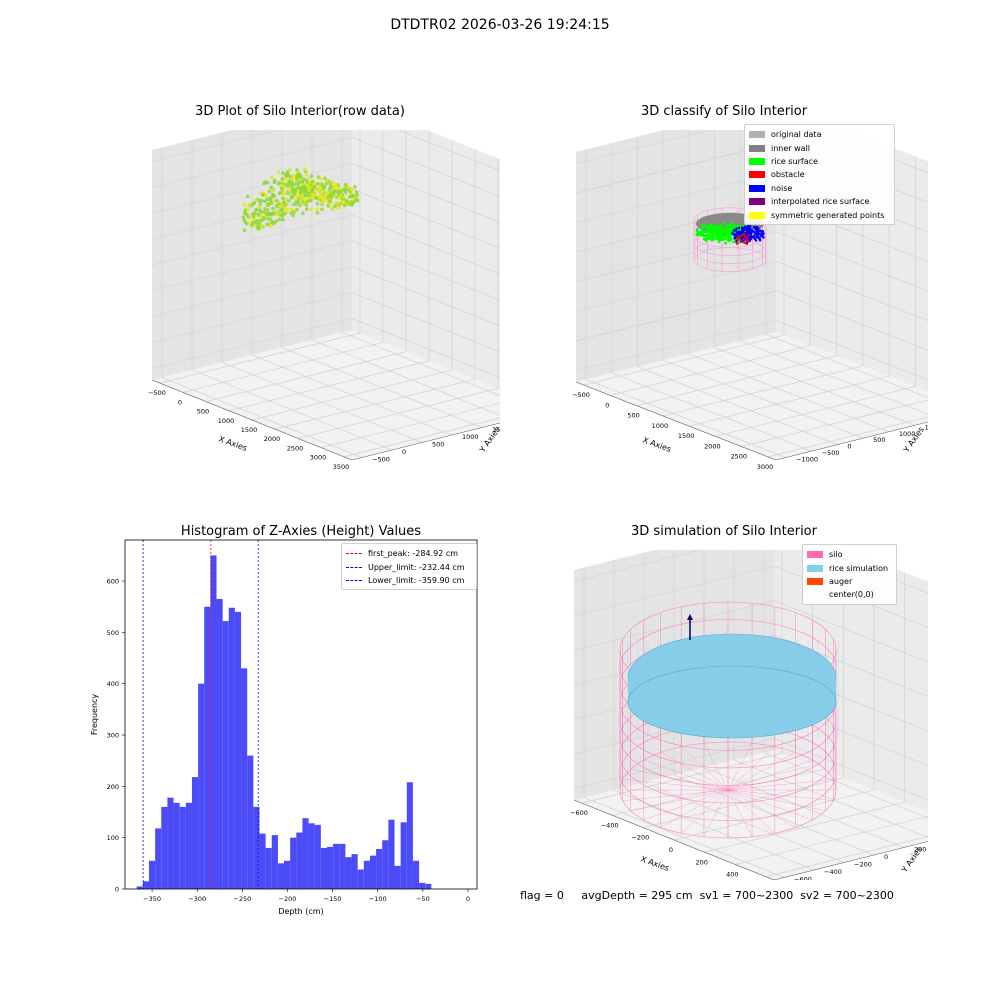 The image size is (1000, 1000). Describe the element at coordinates (333, 899) in the screenshot. I see `x-tick-label: −150` at that location.